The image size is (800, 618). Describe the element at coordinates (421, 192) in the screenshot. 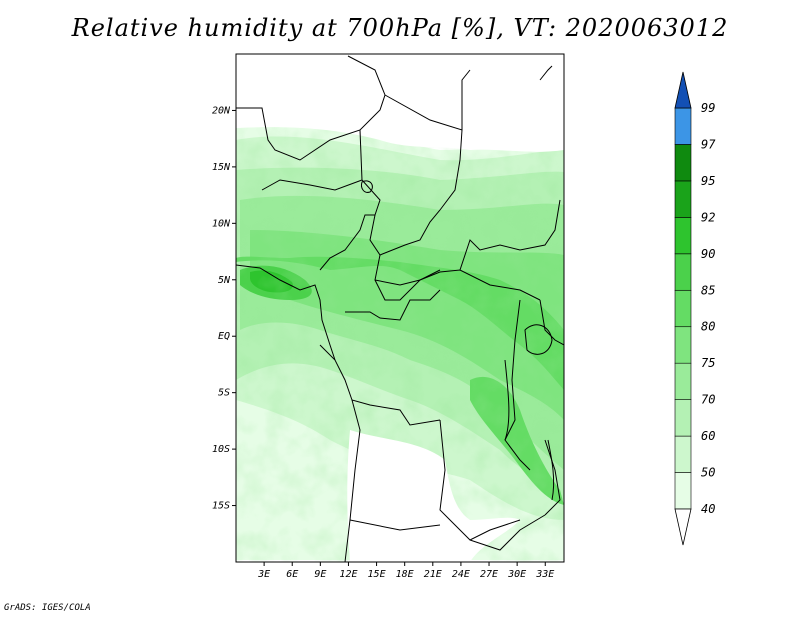

I see `border-sudan` at that location.